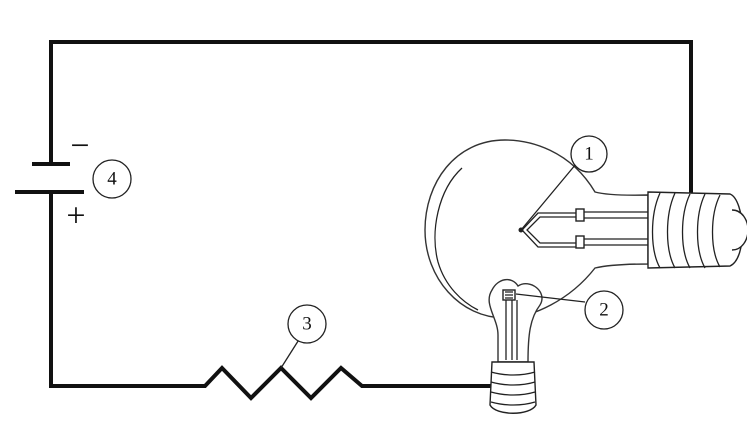 This screenshot has width=747, height=432. I want to click on large-lamp-glass-highlight, so click(456, 239).